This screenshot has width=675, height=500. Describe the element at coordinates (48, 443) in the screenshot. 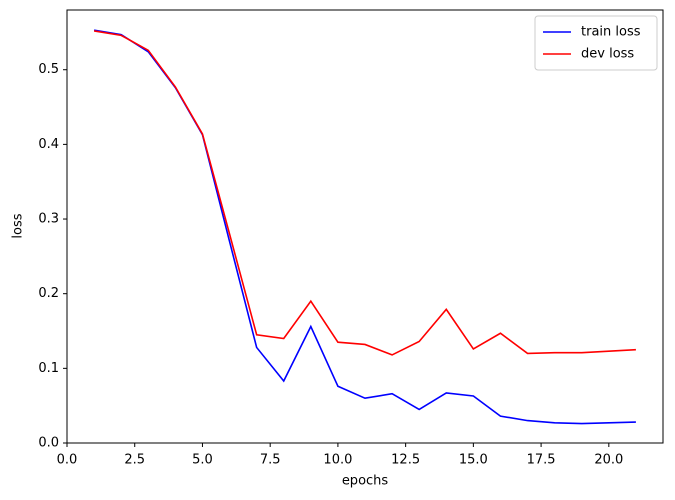

I see `y-tick-label: 0.0` at that location.